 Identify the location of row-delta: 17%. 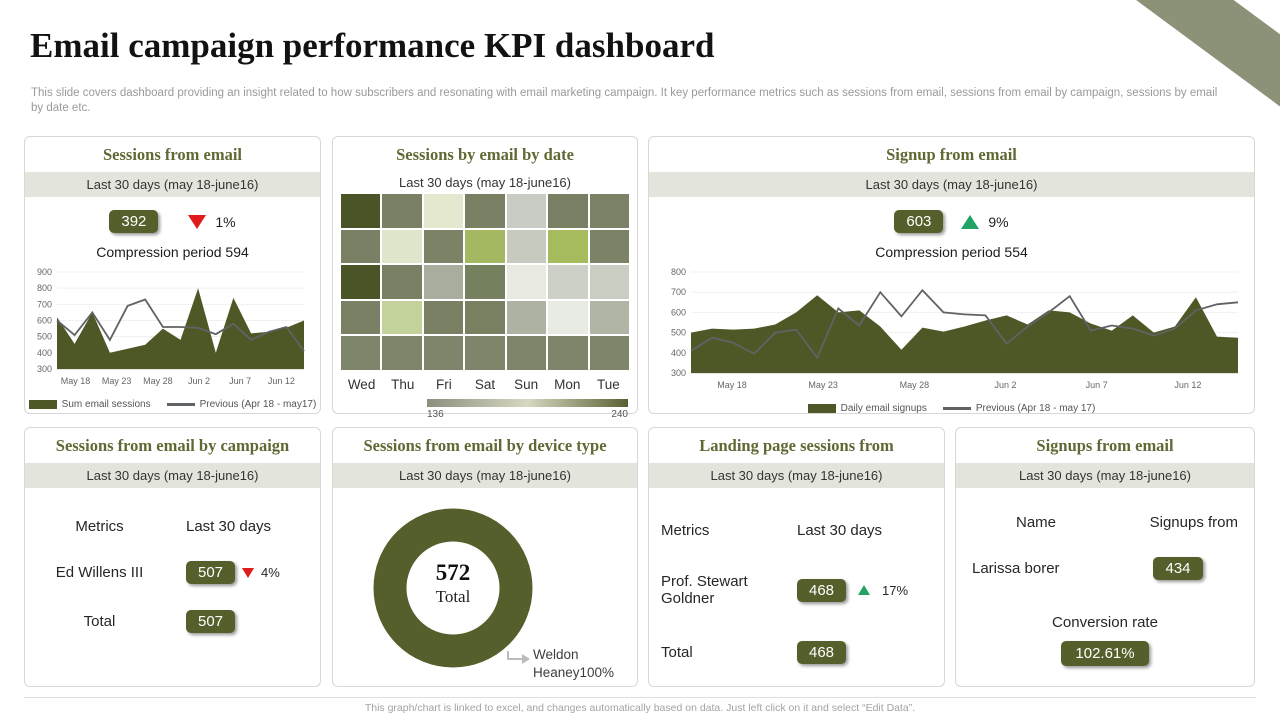
(895, 590).